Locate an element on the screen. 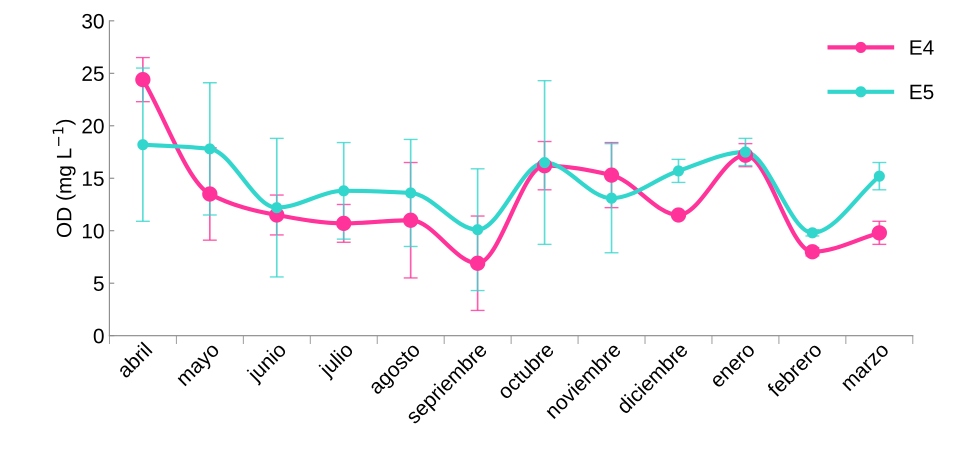 This screenshot has width=968, height=463. y-tick-label: 5 is located at coordinates (99, 283).